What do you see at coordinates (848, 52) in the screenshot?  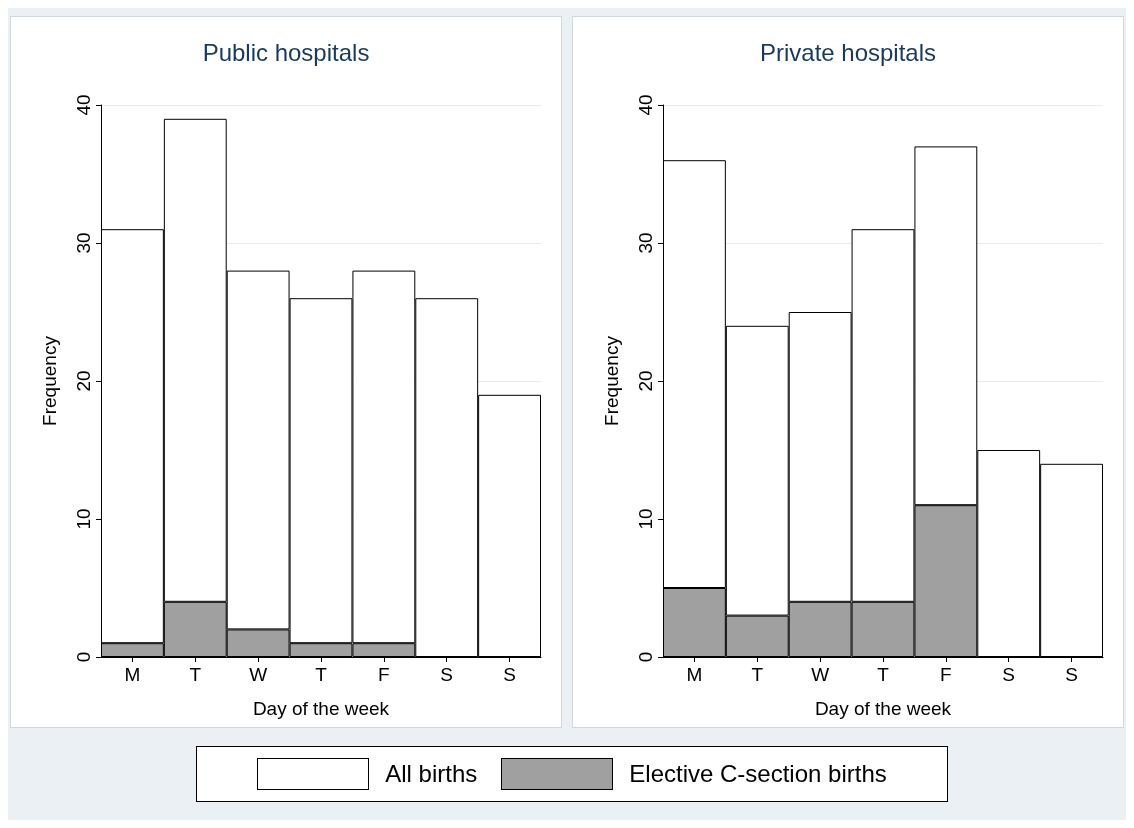 I see `chart-title: Private hospitals` at bounding box center [848, 52].